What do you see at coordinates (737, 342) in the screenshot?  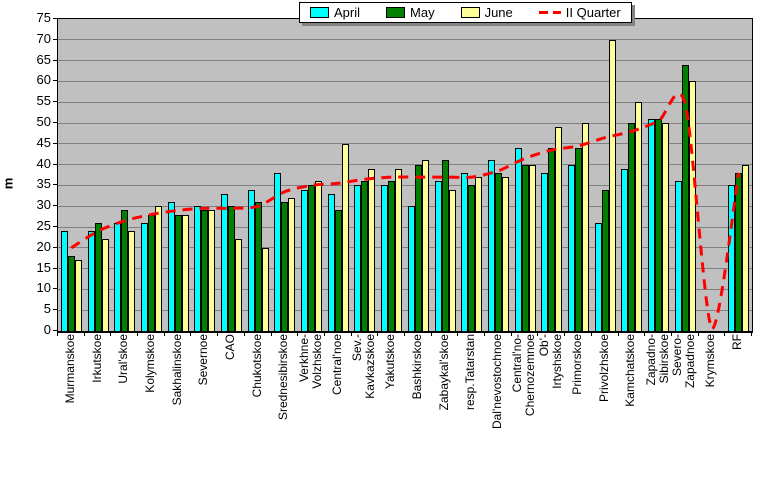 I see `x-axis-label-26: RF` at bounding box center [737, 342].